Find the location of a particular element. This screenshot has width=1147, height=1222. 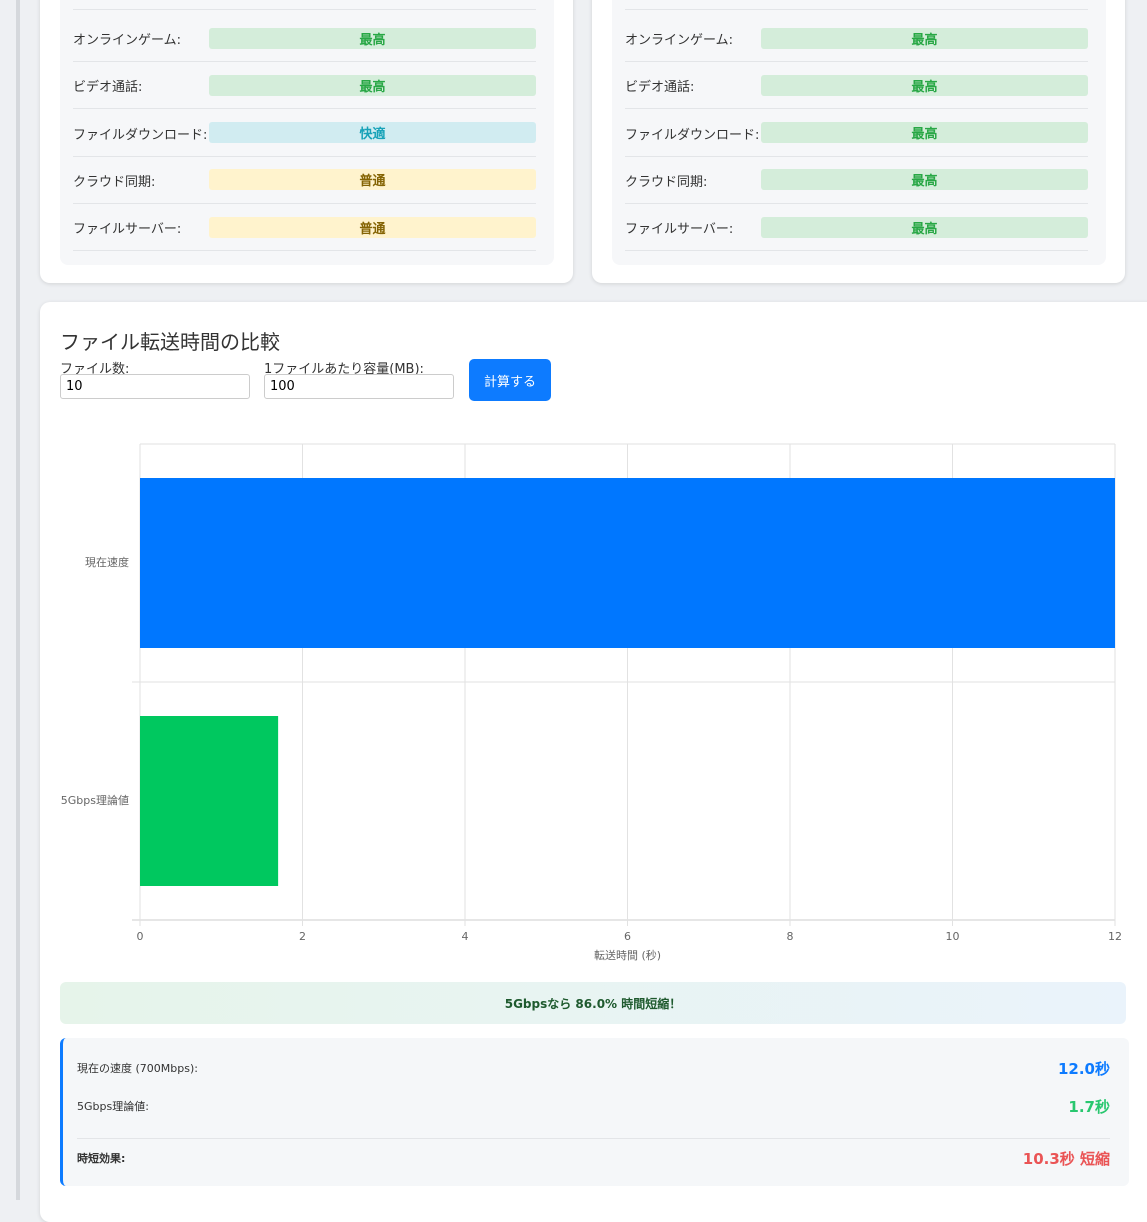

result-label: 現在の速度 (700Mbps): is located at coordinates (137, 1068).